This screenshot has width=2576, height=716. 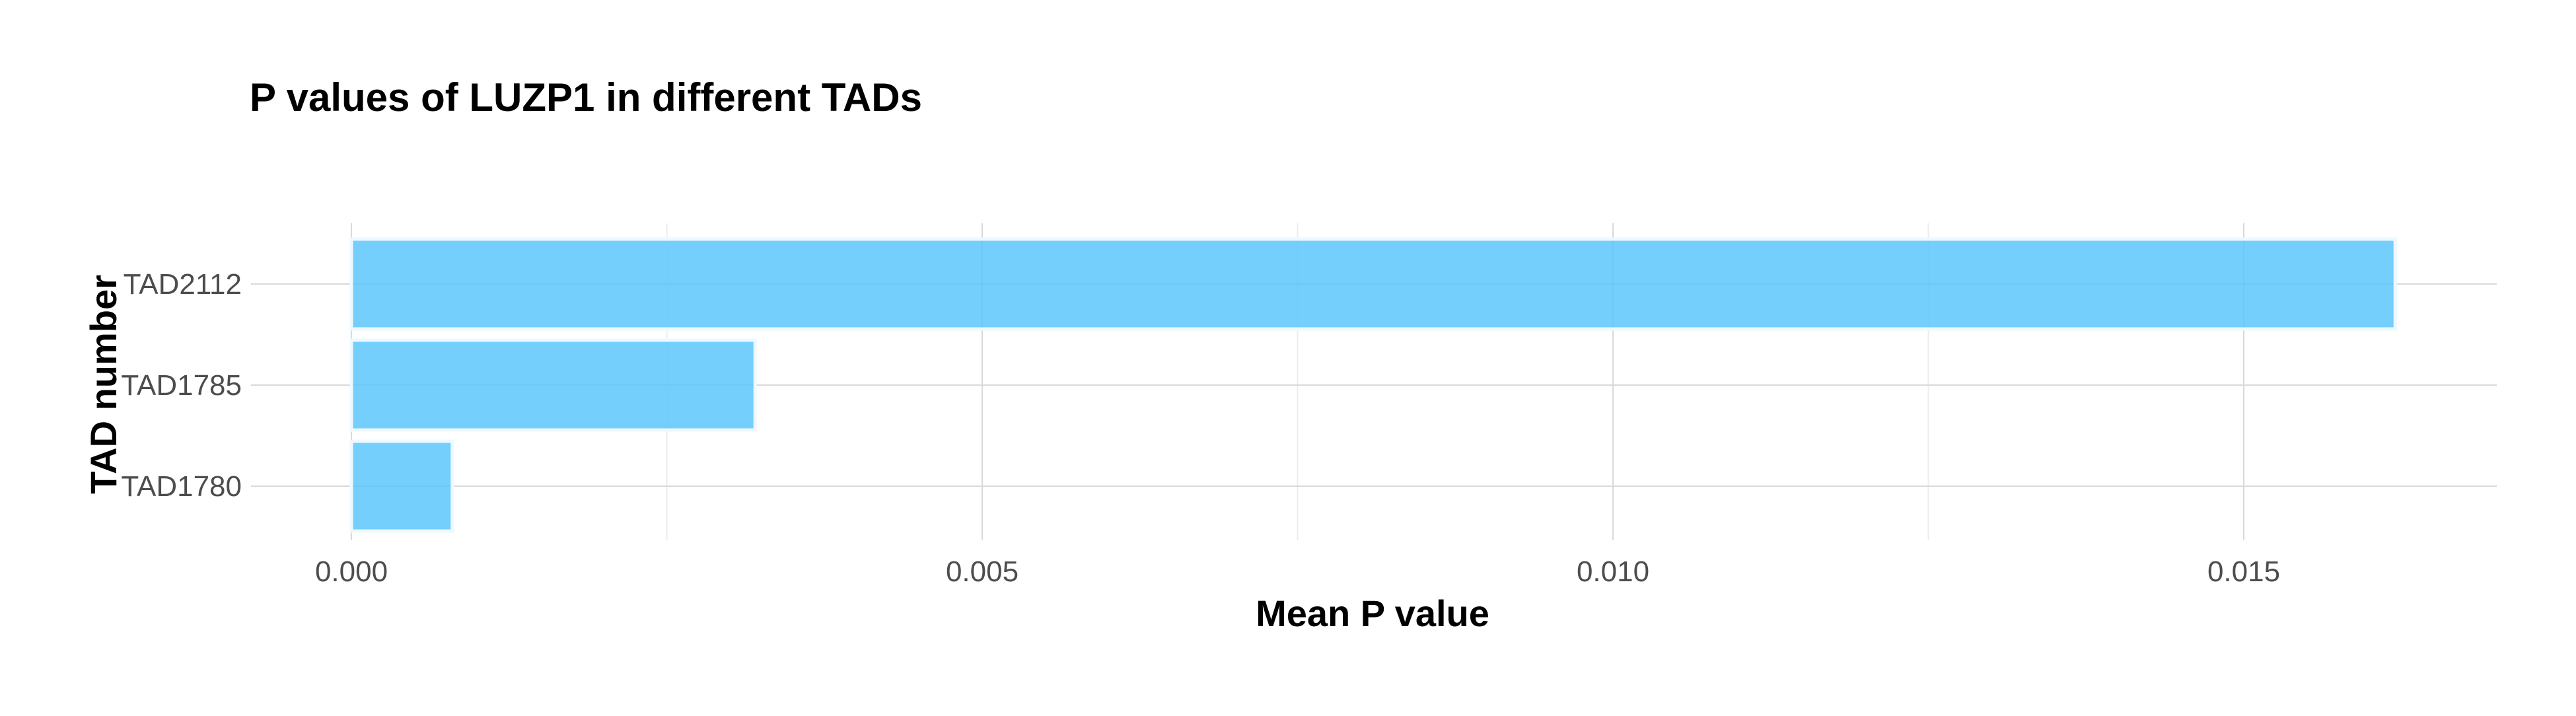 I want to click on y-tick-labels: TAD2112 TAD1785 TAD1780, so click(x=182, y=385).